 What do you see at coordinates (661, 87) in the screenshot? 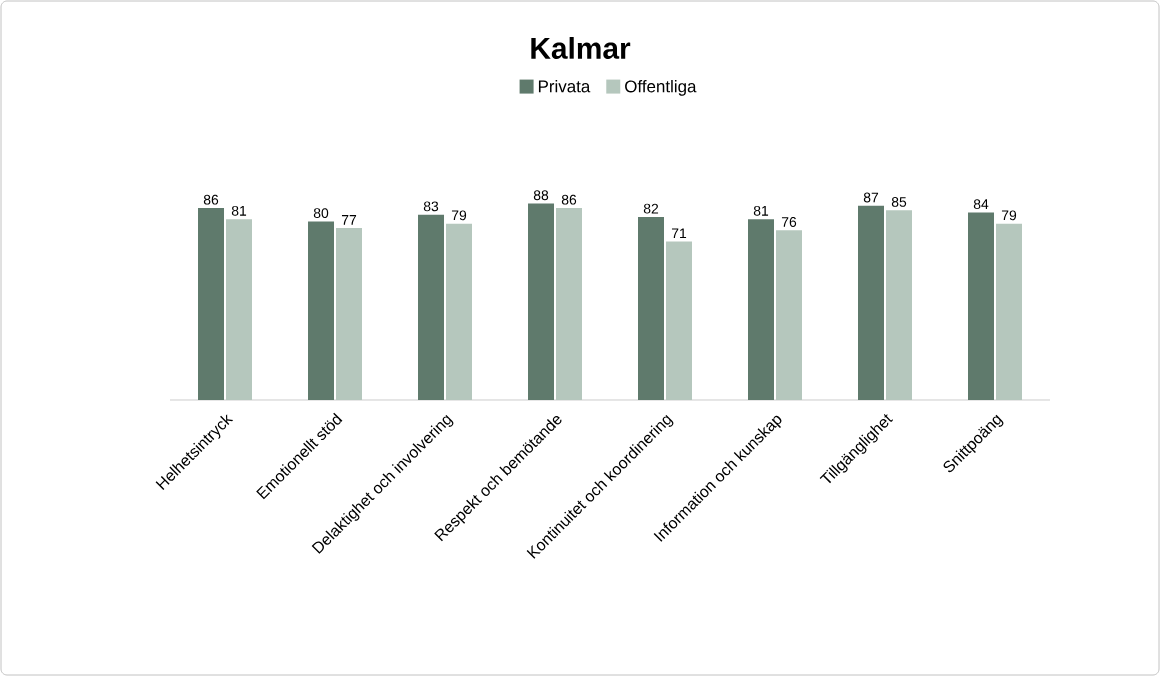
I see `legend-label: Offentliga` at bounding box center [661, 87].